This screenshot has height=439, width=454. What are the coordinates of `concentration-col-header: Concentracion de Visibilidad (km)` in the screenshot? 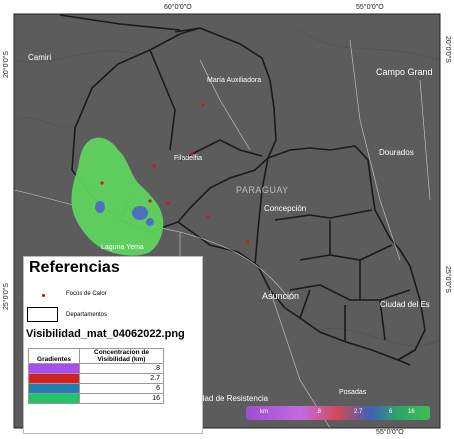 It's located at (121, 356).